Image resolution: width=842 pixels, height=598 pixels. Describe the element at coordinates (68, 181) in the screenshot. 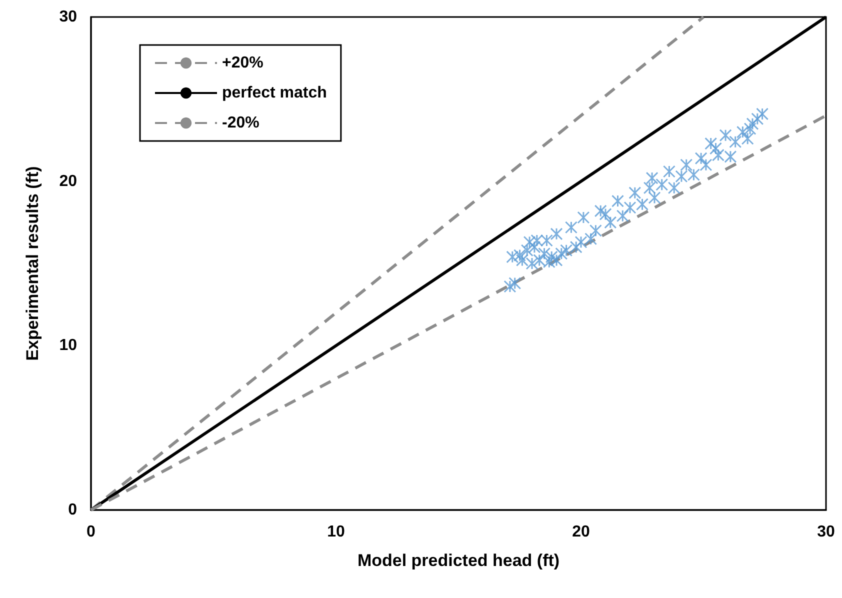

I see `y-tick-label: 20` at that location.